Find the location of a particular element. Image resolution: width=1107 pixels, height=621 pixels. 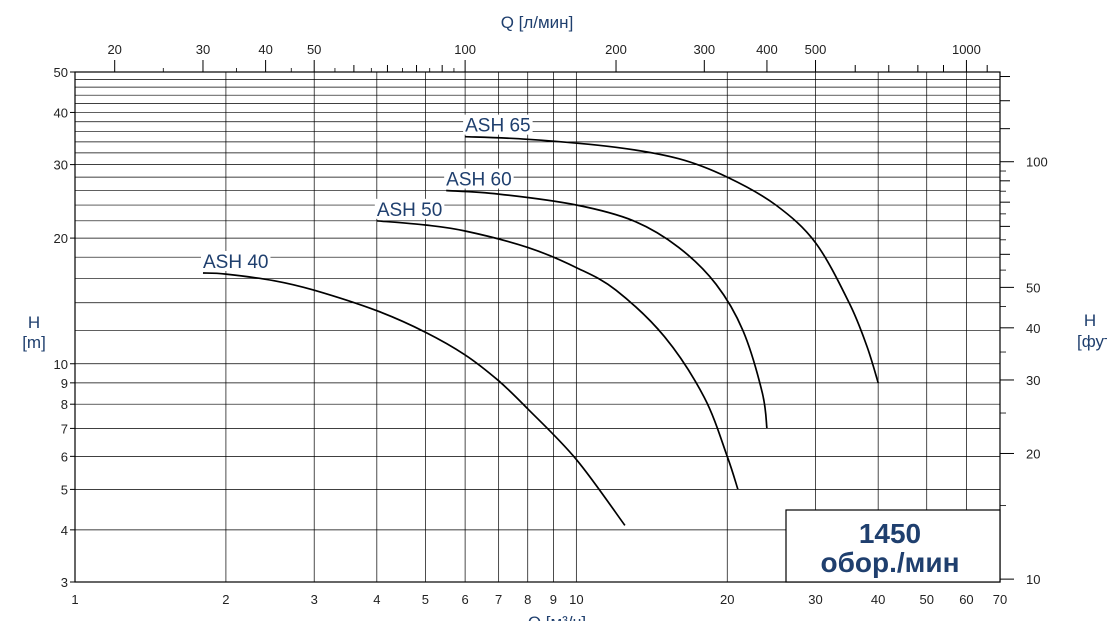

bottom-axis-tick-label: 5 is located at coordinates (425, 599).